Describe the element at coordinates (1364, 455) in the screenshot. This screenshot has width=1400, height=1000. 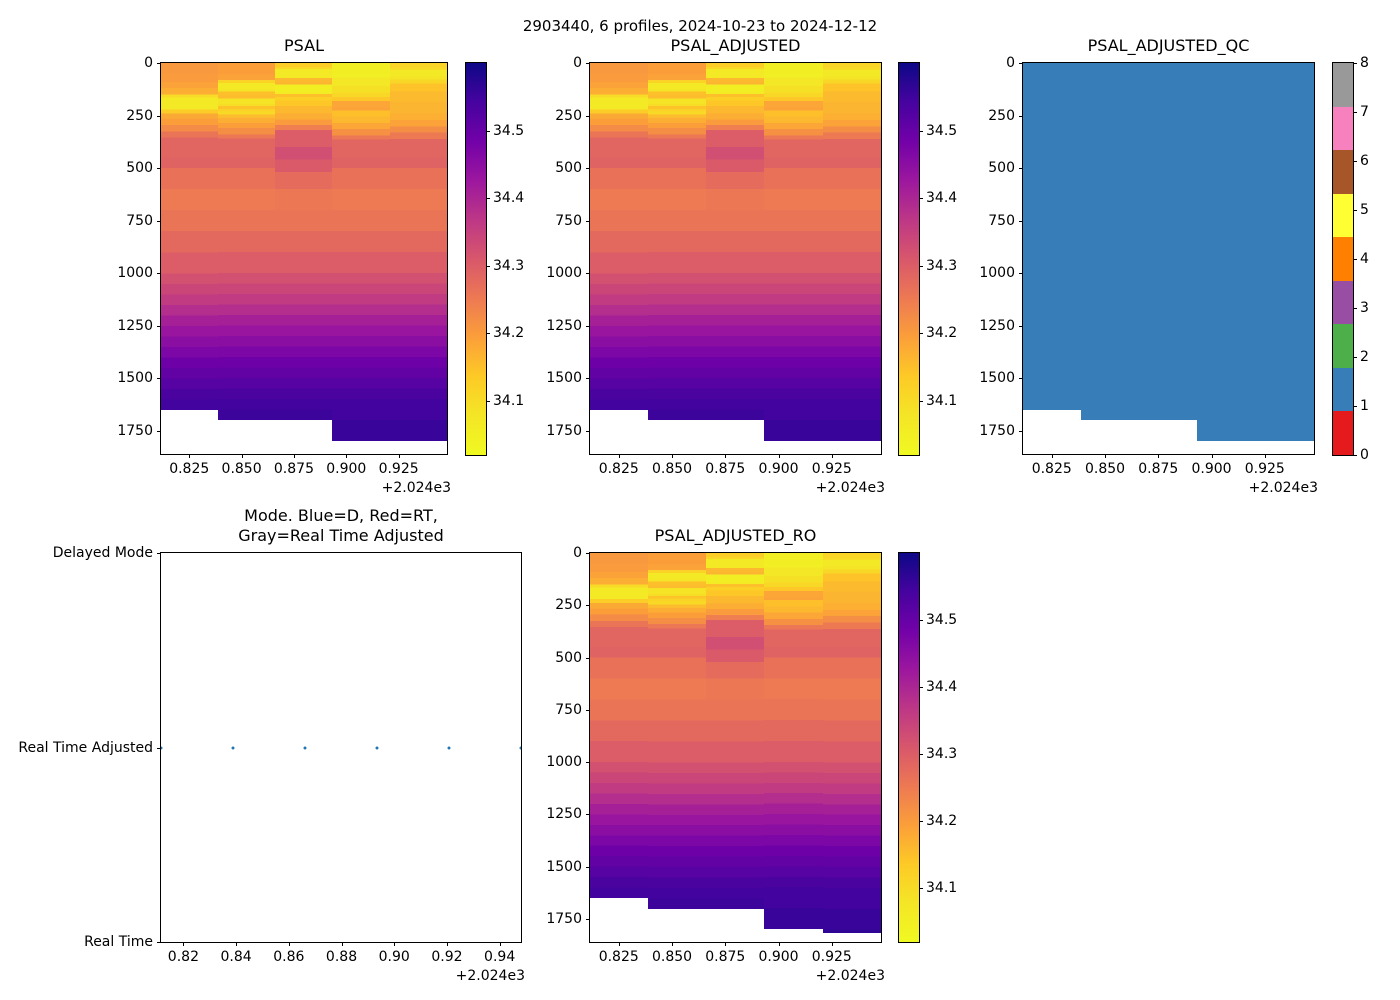
I see `colorbar-tick-label: 0` at that location.